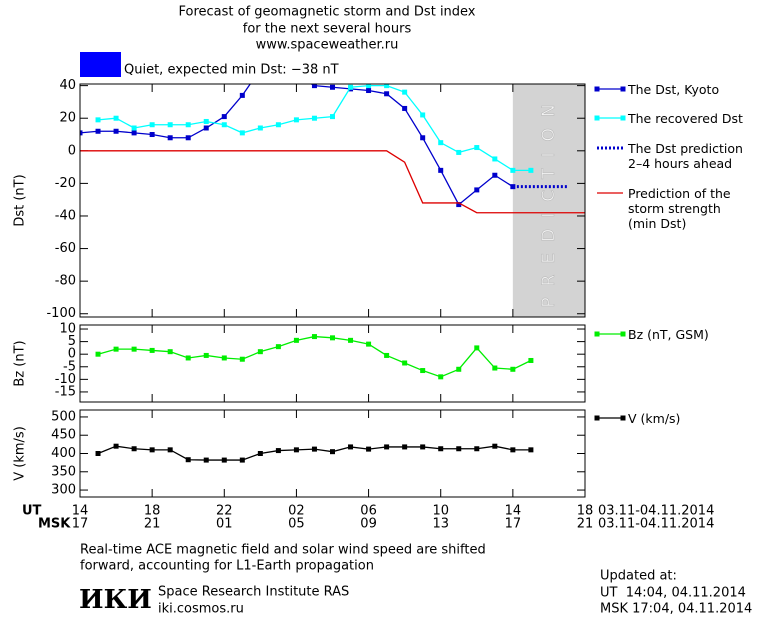 The width and height of the screenshot is (760, 620). Describe the element at coordinates (368, 511) in the screenshot. I see `x-tick-label: 06` at that location.